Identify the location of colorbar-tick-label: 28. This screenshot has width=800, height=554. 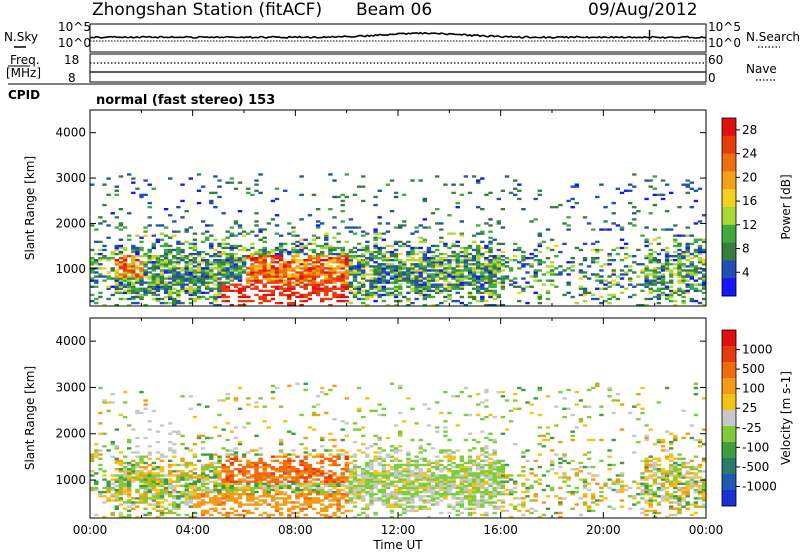
(749, 130).